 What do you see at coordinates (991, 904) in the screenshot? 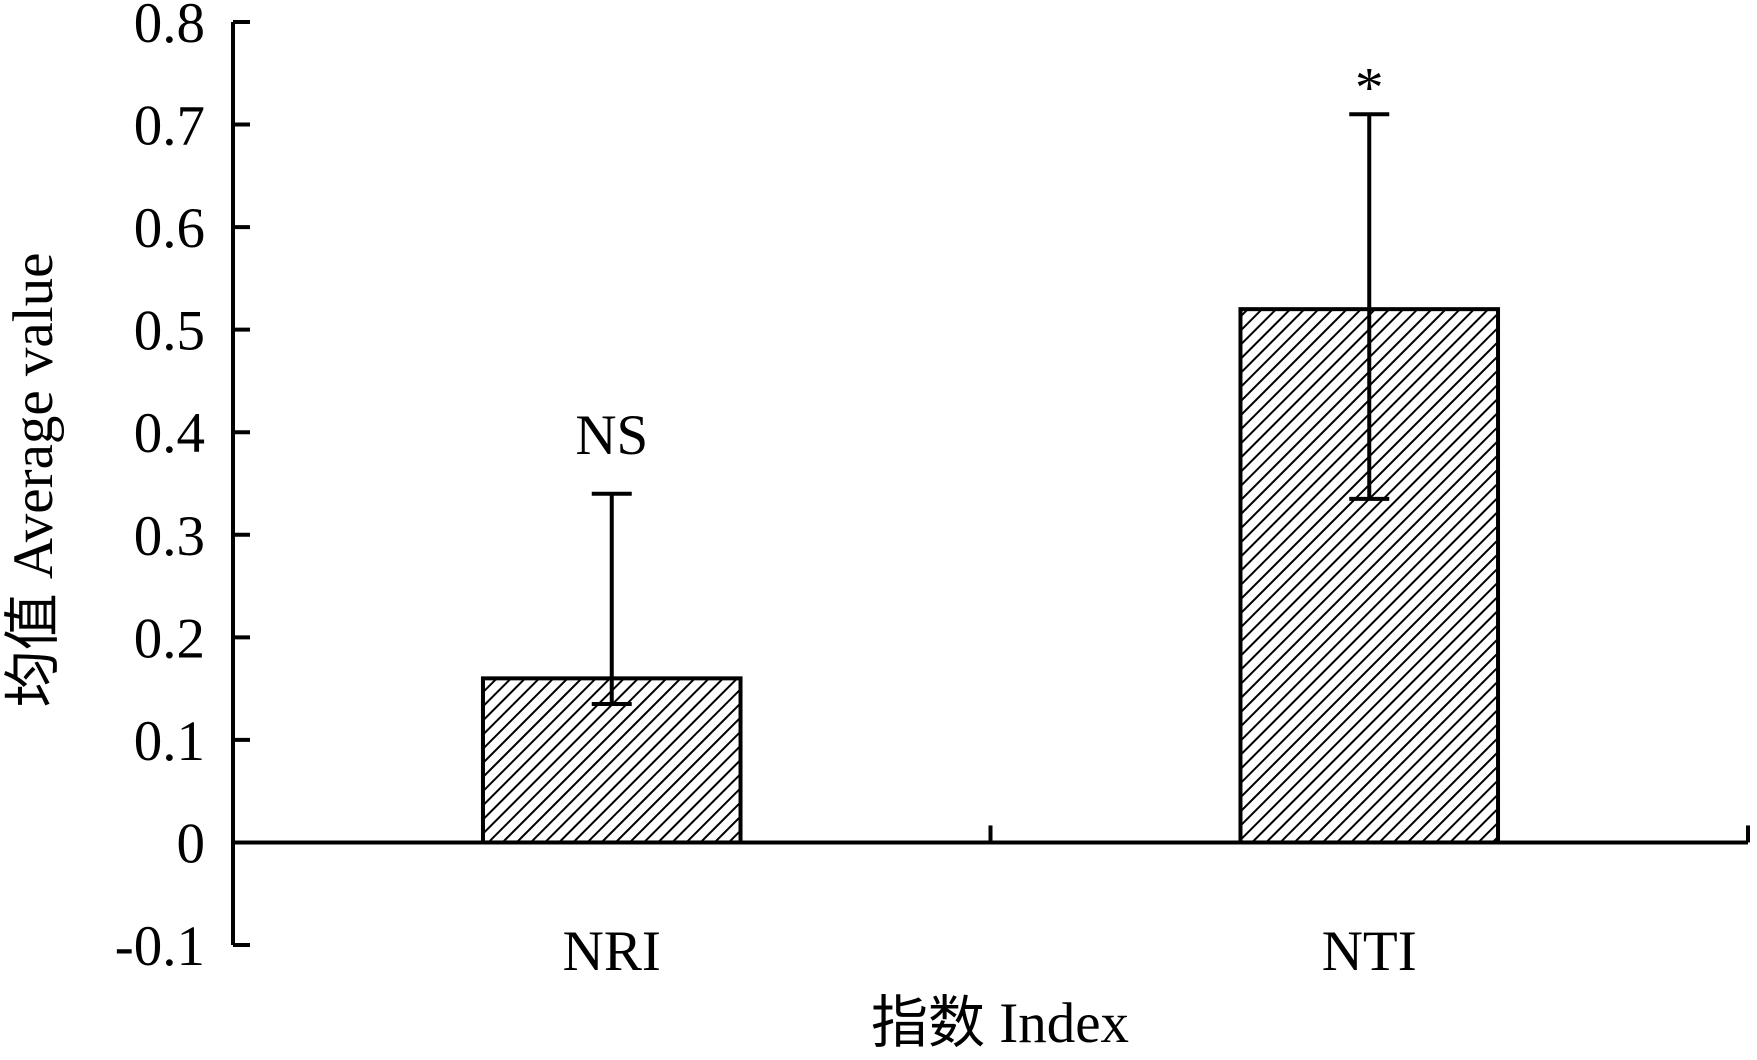
I see `x-axis: NRI NTI` at bounding box center [991, 904].